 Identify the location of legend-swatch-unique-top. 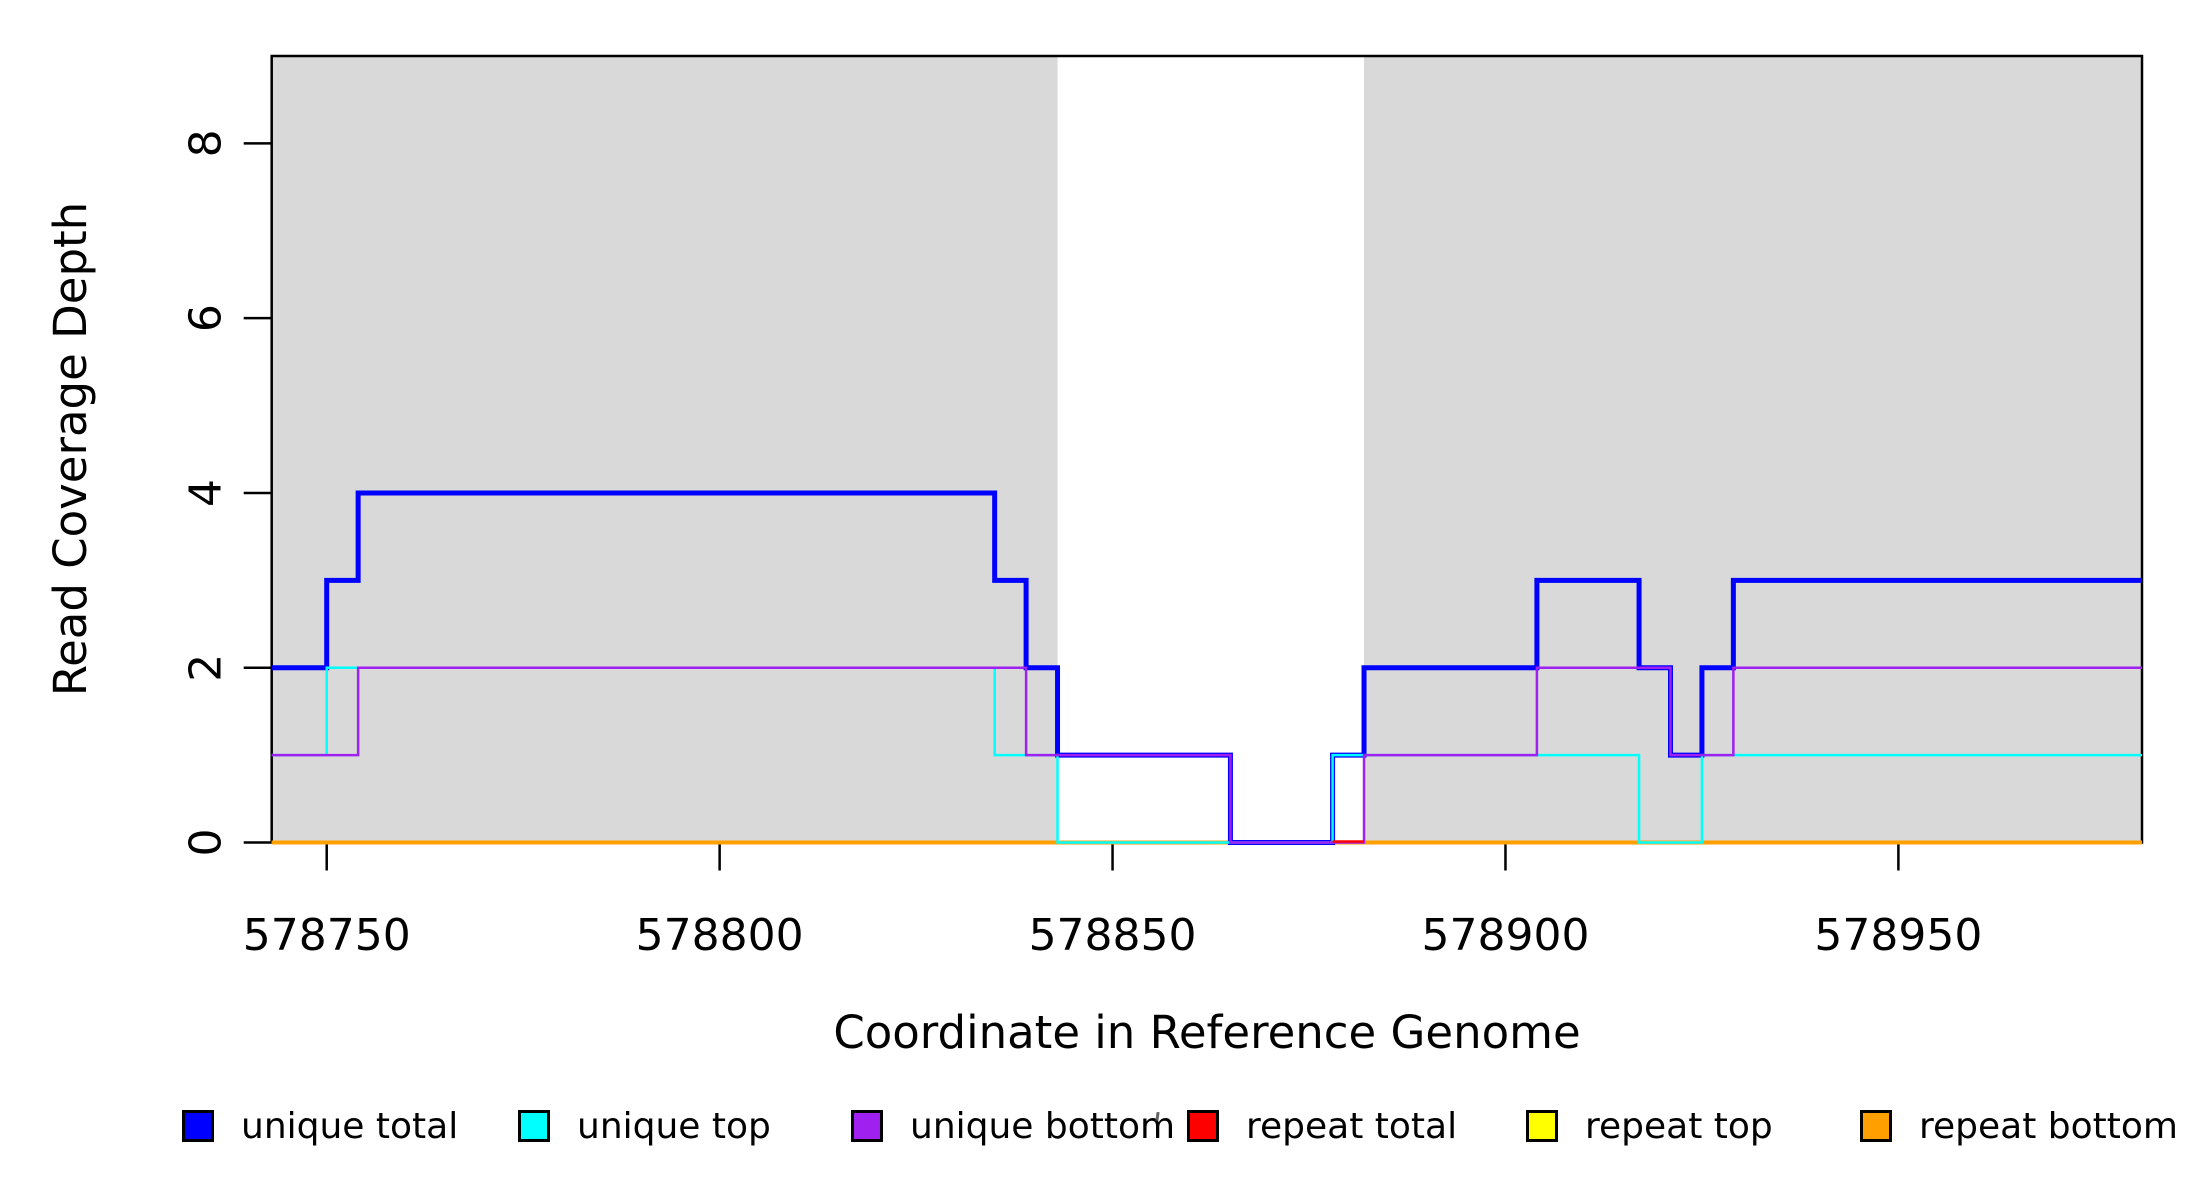
(534, 1126).